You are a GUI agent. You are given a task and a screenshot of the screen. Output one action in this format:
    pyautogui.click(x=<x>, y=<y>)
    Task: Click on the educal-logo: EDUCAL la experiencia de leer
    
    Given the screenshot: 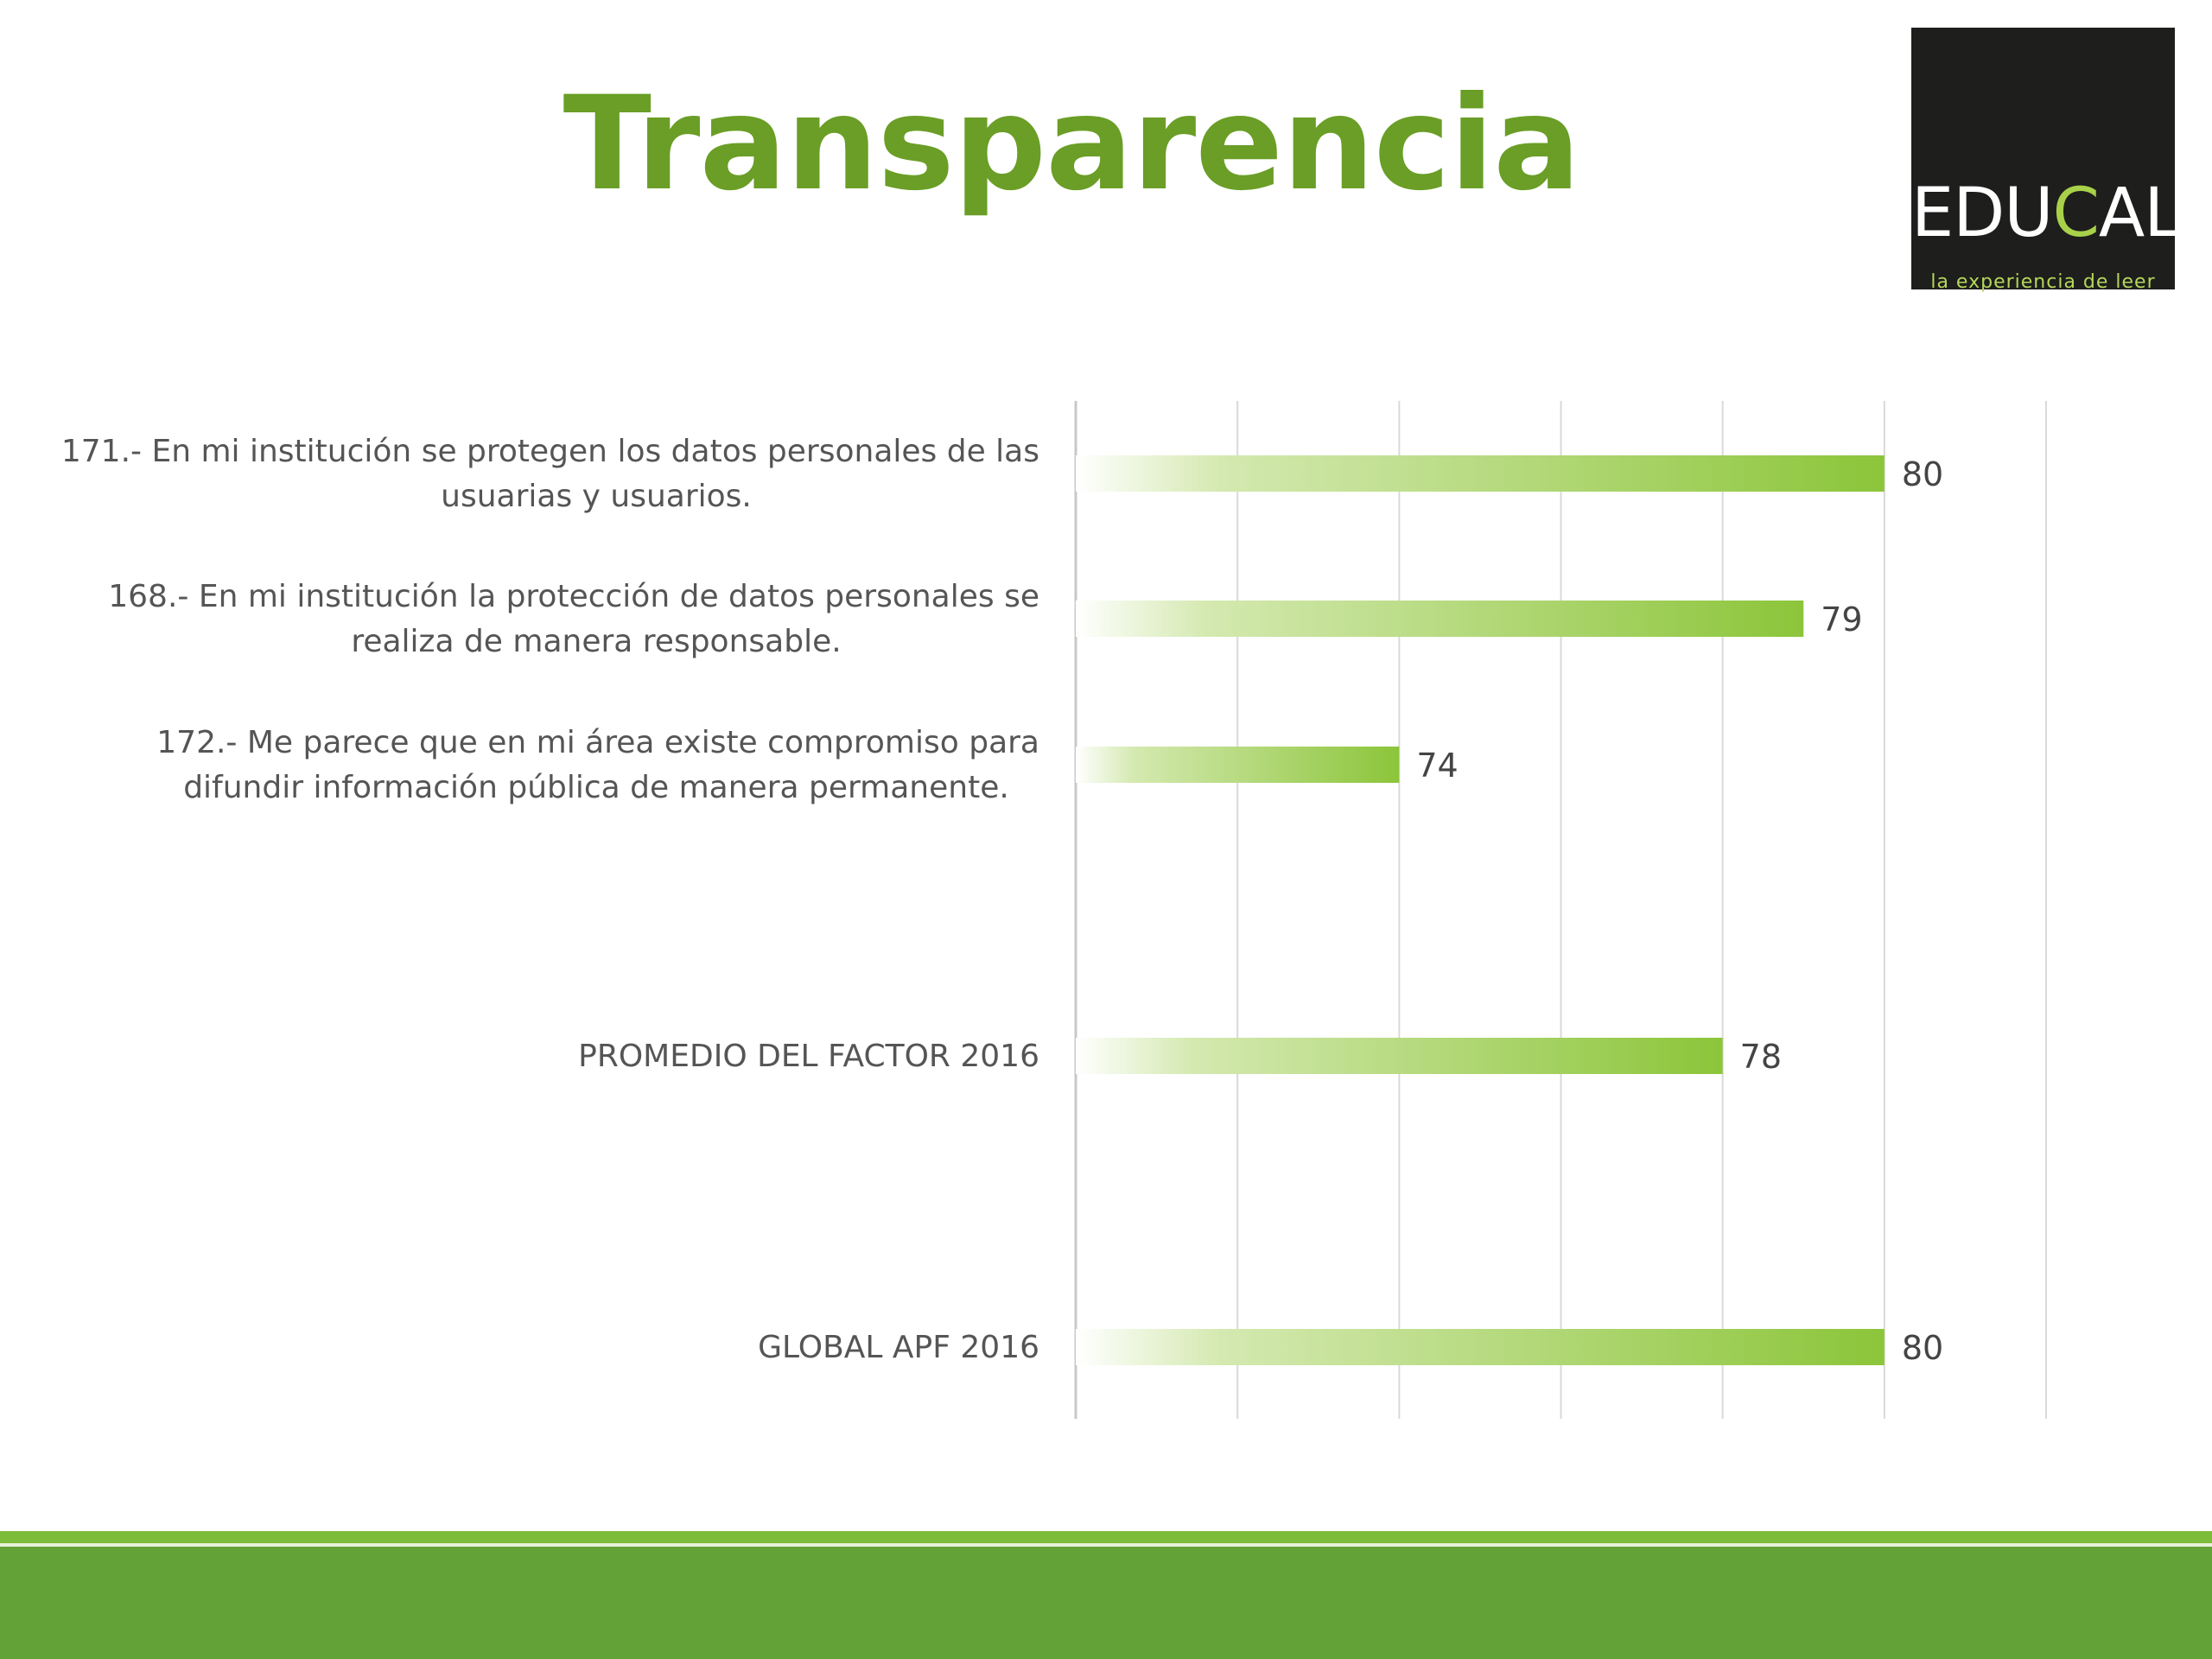 What is the action you would take?
    pyautogui.click(x=2046, y=160)
    